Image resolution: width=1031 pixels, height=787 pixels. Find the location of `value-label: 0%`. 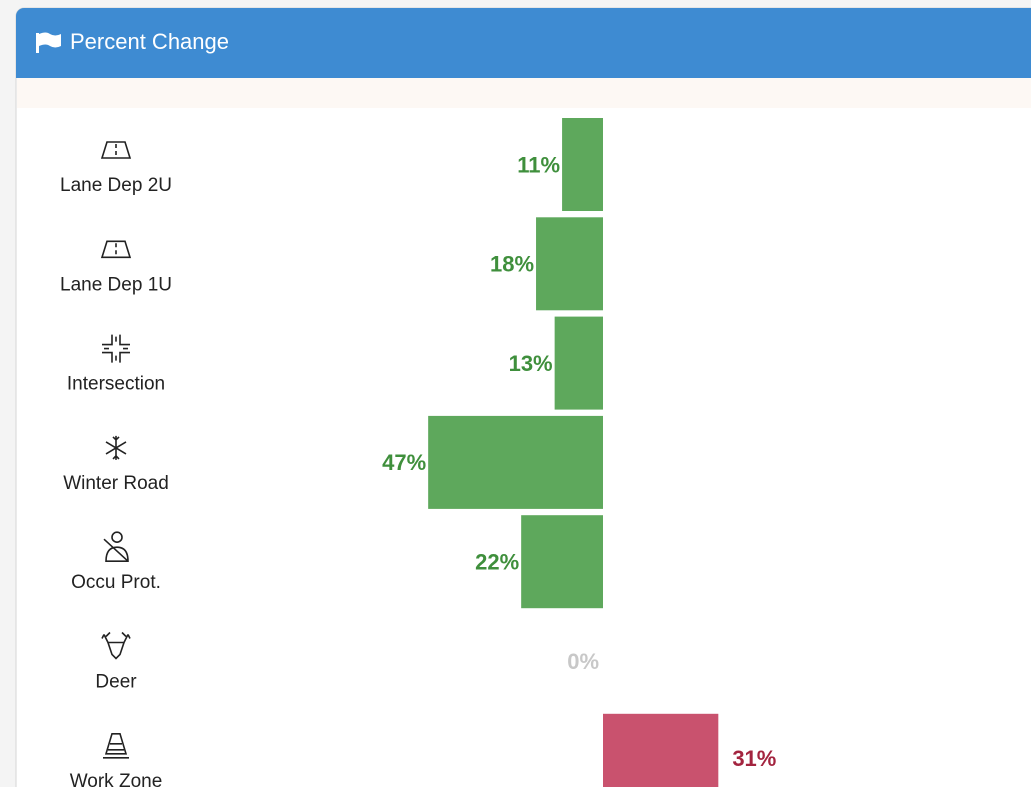

value-label: 0% is located at coordinates (583, 661).